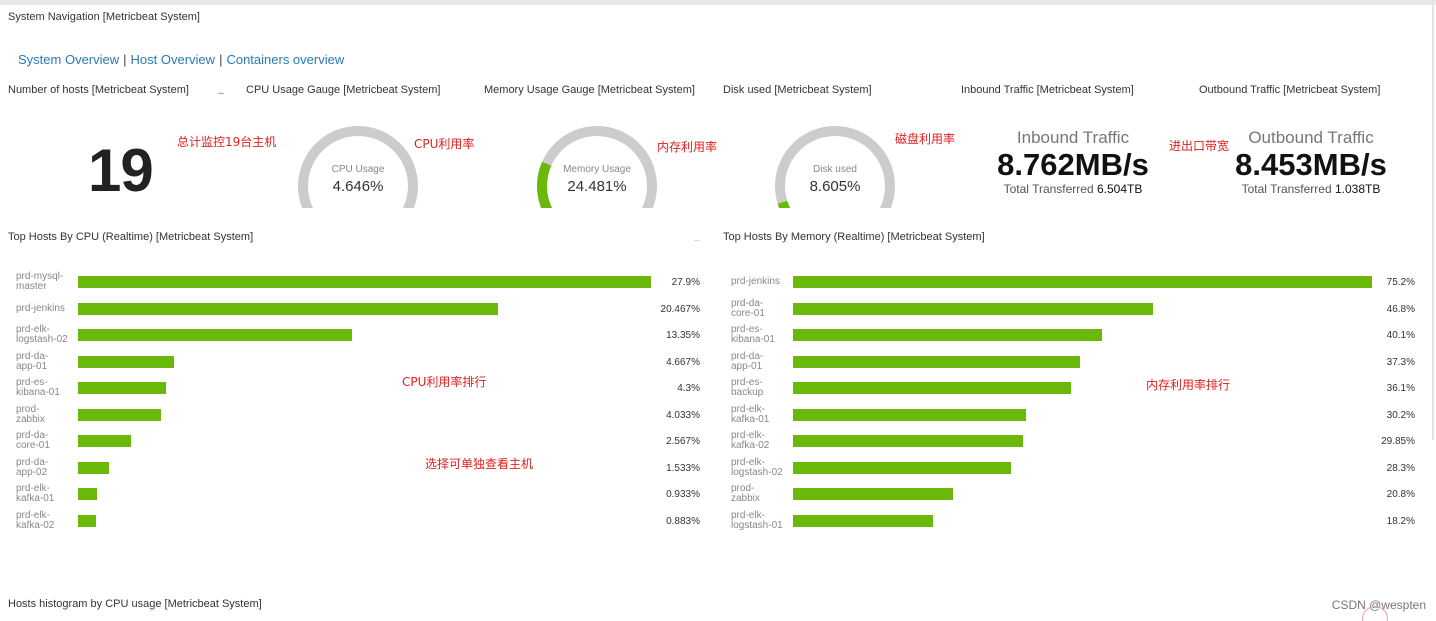 Image resolution: width=1436 pixels, height=621 pixels. I want to click on host-value: 20.467%, so click(680, 309).